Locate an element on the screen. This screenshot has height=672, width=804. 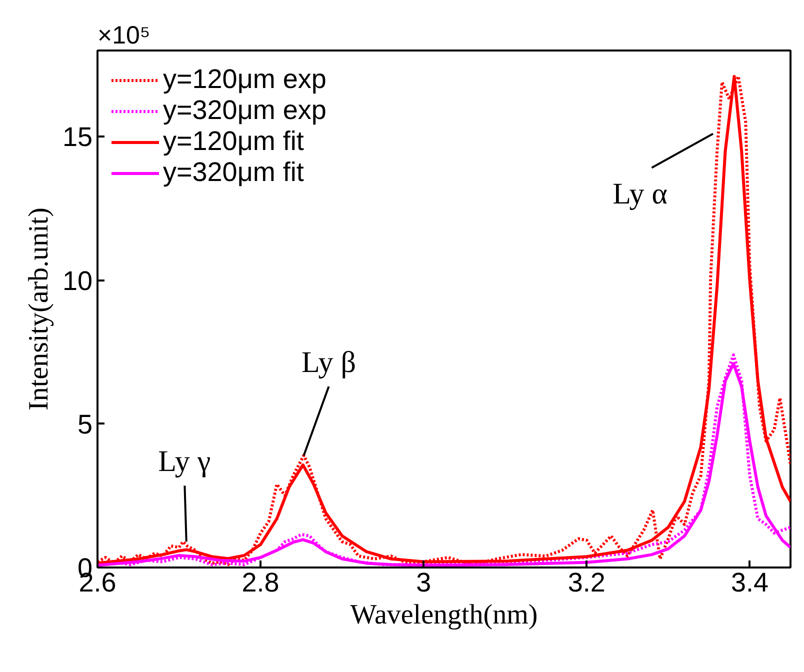
legend-label: y=120μm fit is located at coordinates (233, 141).